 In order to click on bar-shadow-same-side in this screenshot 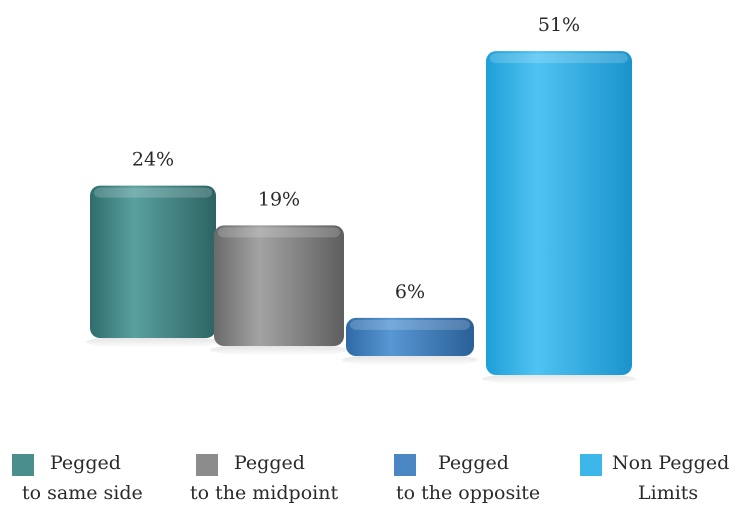, I will do `click(153, 342)`.